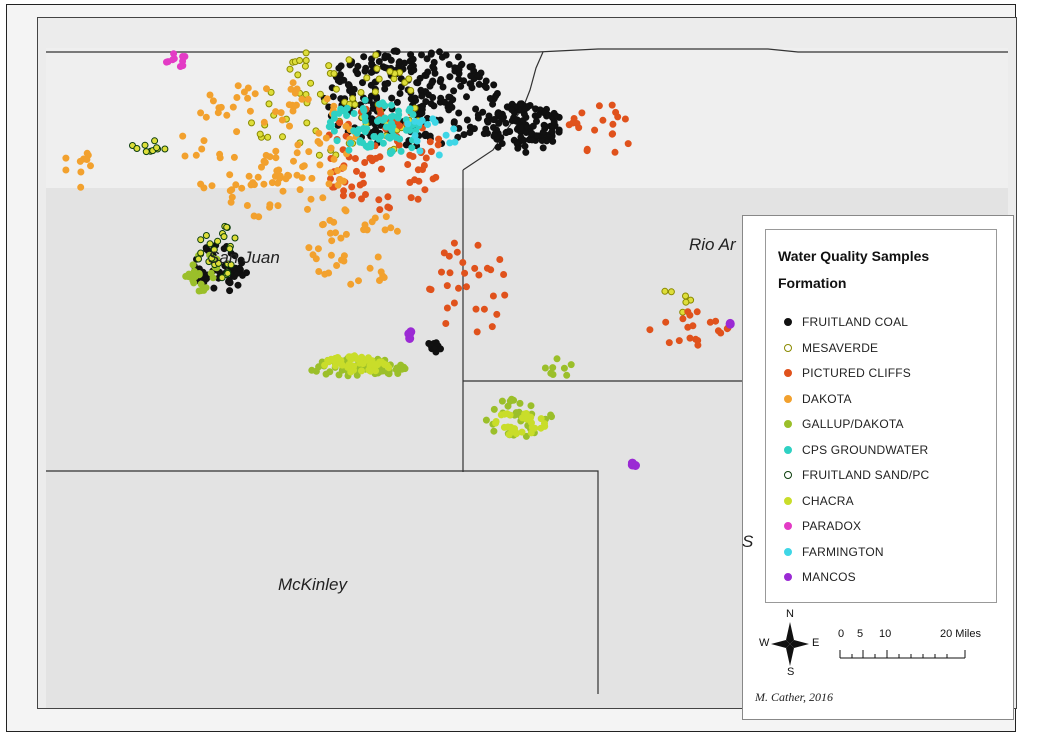 This screenshot has width=1058, height=738. Describe the element at coordinates (788, 424) in the screenshot. I see `legend-swatch-icon` at that location.